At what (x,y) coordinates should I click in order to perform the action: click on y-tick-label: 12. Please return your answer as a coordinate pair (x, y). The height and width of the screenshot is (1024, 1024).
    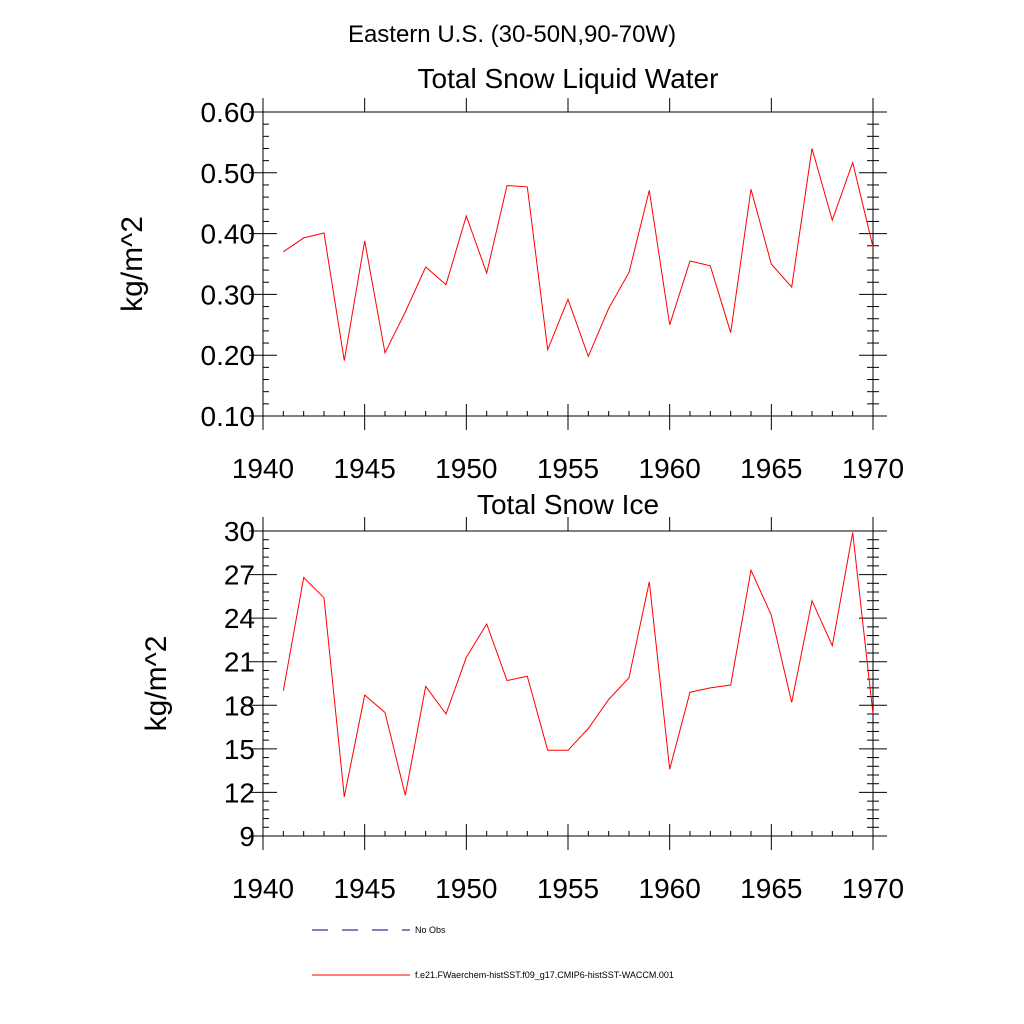
    Looking at the image, I should click on (239, 792).